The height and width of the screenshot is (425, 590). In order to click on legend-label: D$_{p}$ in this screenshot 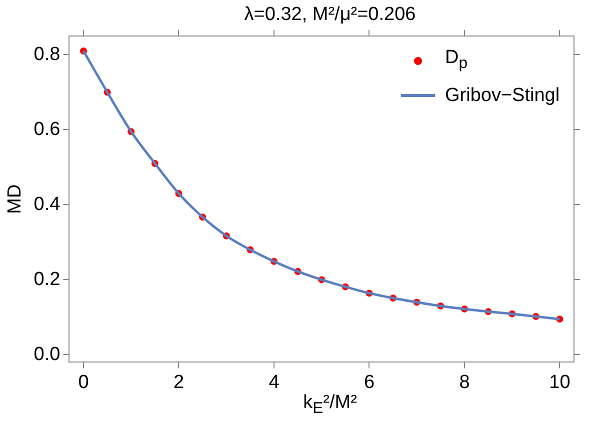, I will do `click(456, 60)`.